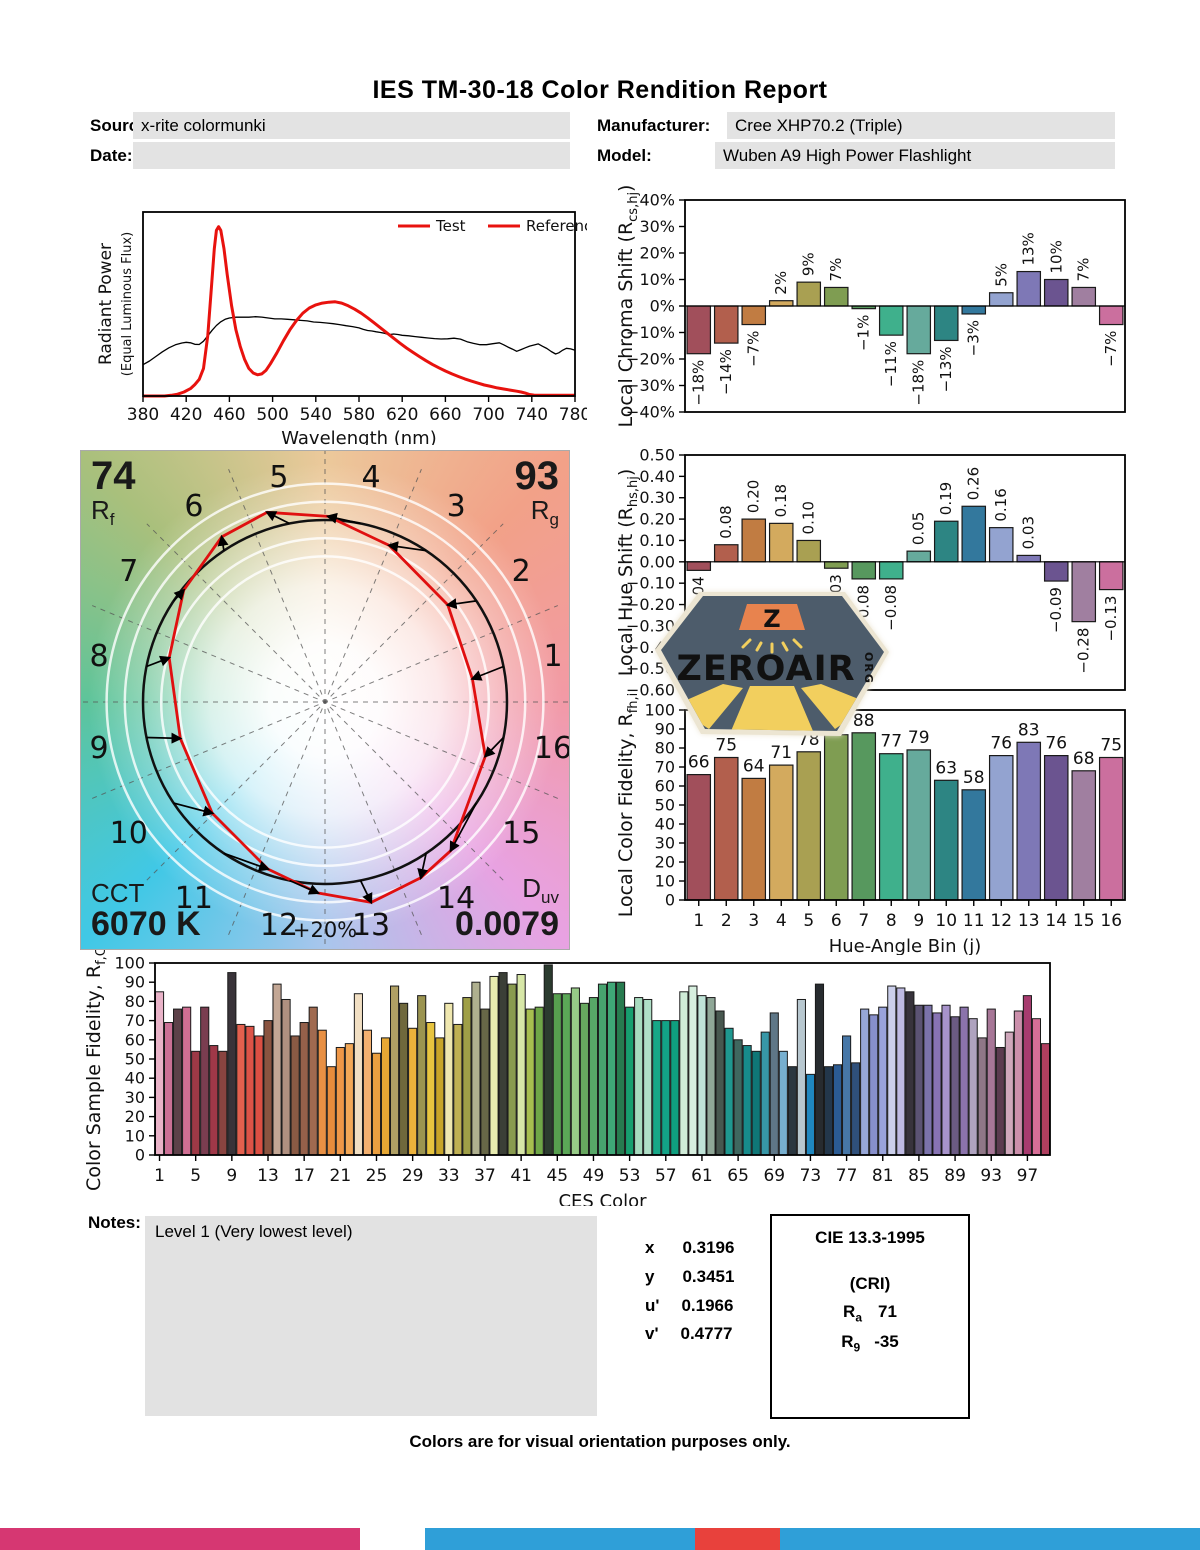  Describe the element at coordinates (129, 963) in the screenshot. I see `y-tick-label: 100` at that location.